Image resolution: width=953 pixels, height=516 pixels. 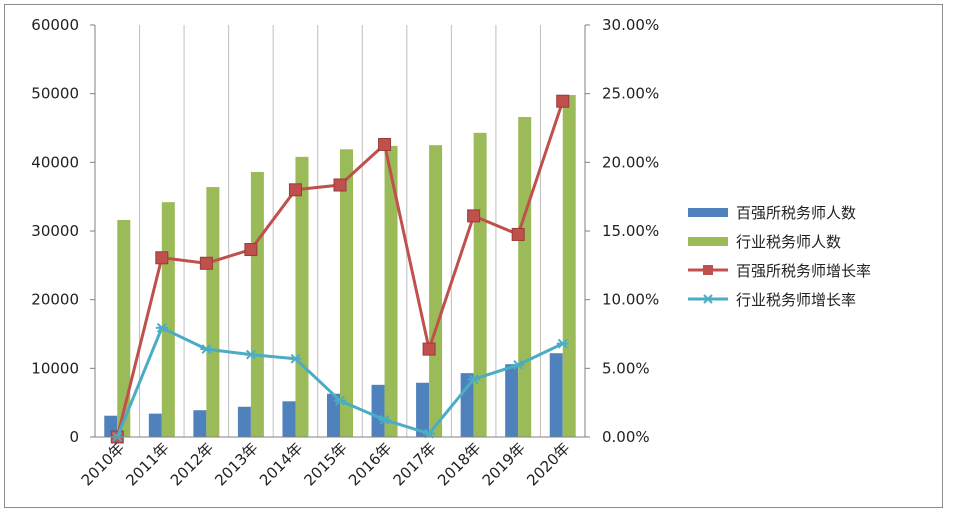 I want to click on right-tick-label: 5.00%, so click(x=626, y=368).